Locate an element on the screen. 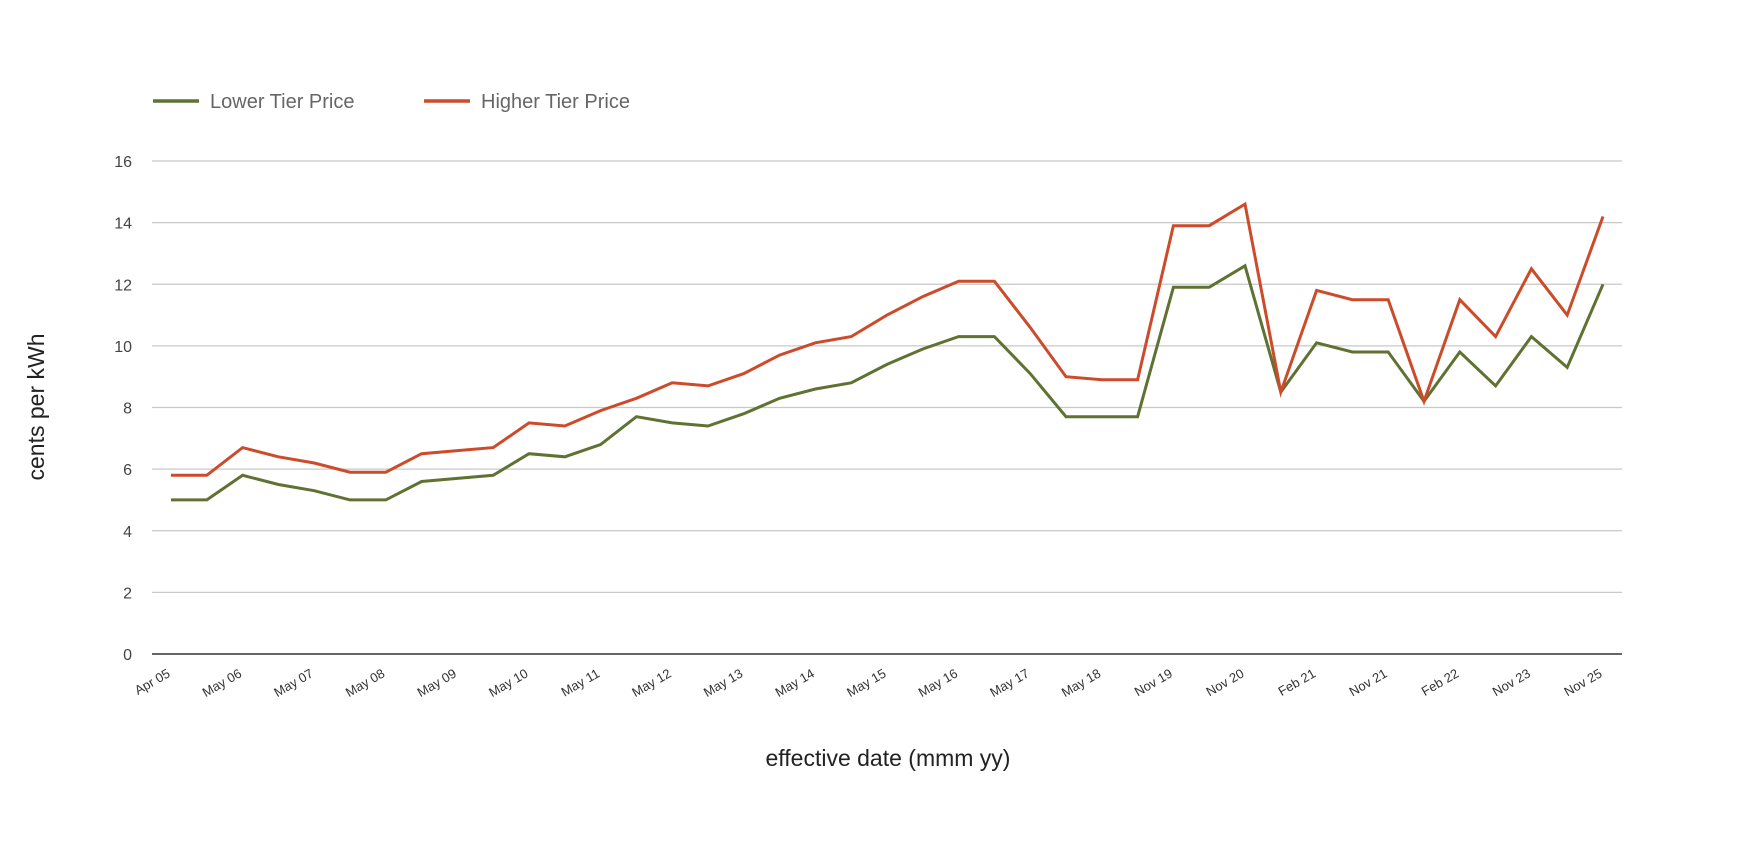 The height and width of the screenshot is (841, 1760). x-tick-label: May 15 is located at coordinates (866, 683).